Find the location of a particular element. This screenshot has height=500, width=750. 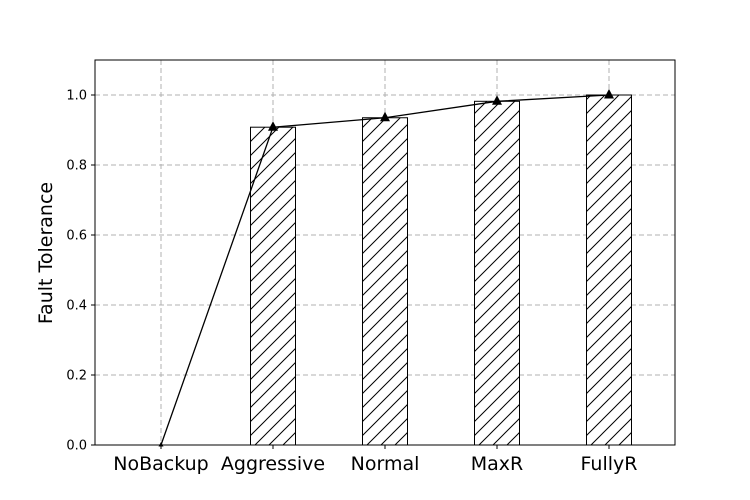

x-tick-label: MaxR is located at coordinates (497, 464).